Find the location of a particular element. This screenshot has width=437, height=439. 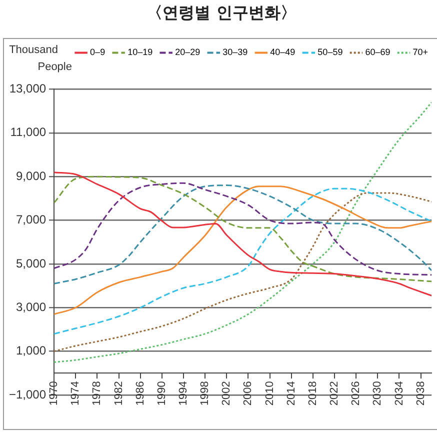

y-tick-label: 9,000 is located at coordinates (31, 175).